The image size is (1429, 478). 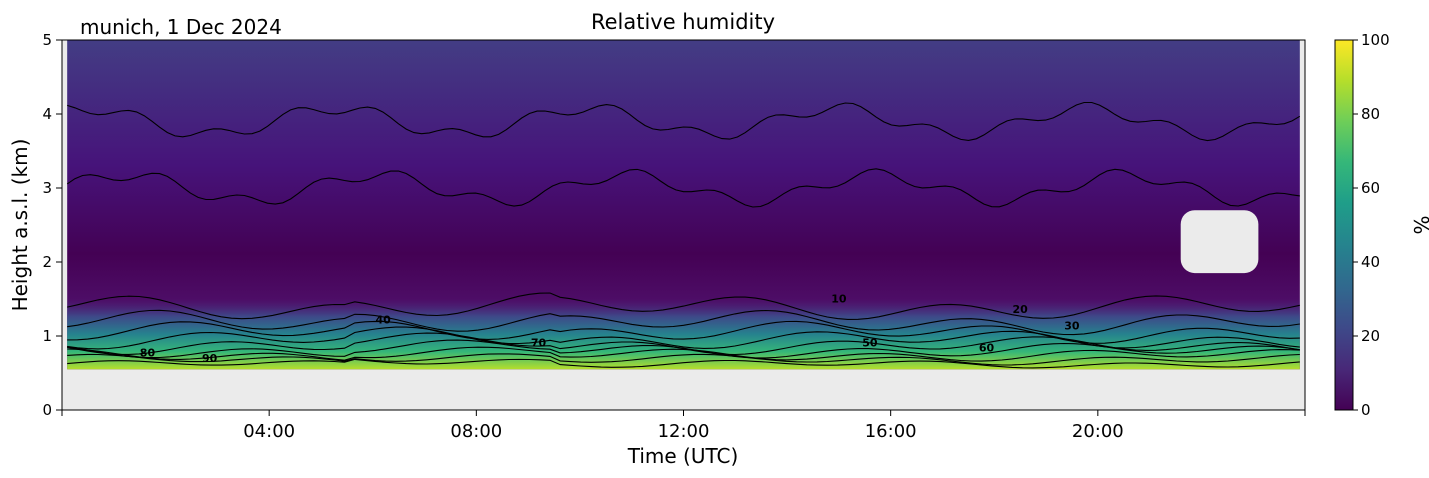 What do you see at coordinates (1344, 225) in the screenshot?
I see `colorbar` at bounding box center [1344, 225].